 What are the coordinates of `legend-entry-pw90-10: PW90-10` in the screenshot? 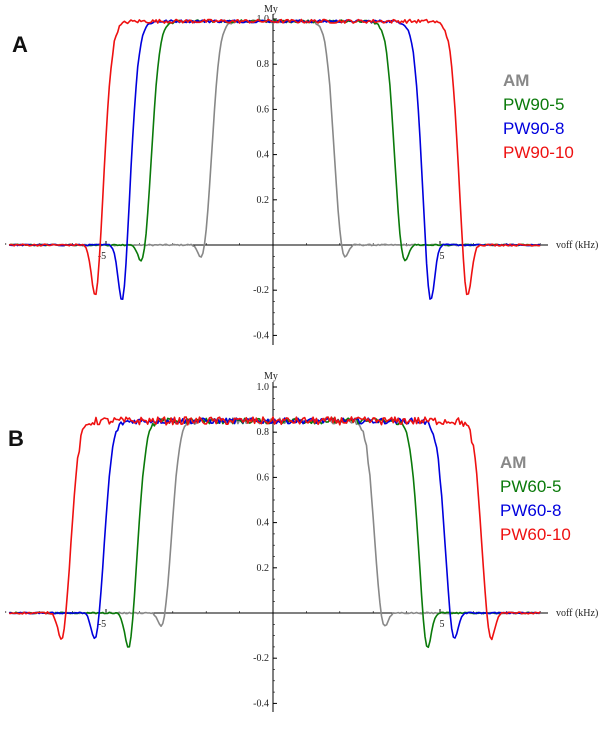 It's located at (538, 152).